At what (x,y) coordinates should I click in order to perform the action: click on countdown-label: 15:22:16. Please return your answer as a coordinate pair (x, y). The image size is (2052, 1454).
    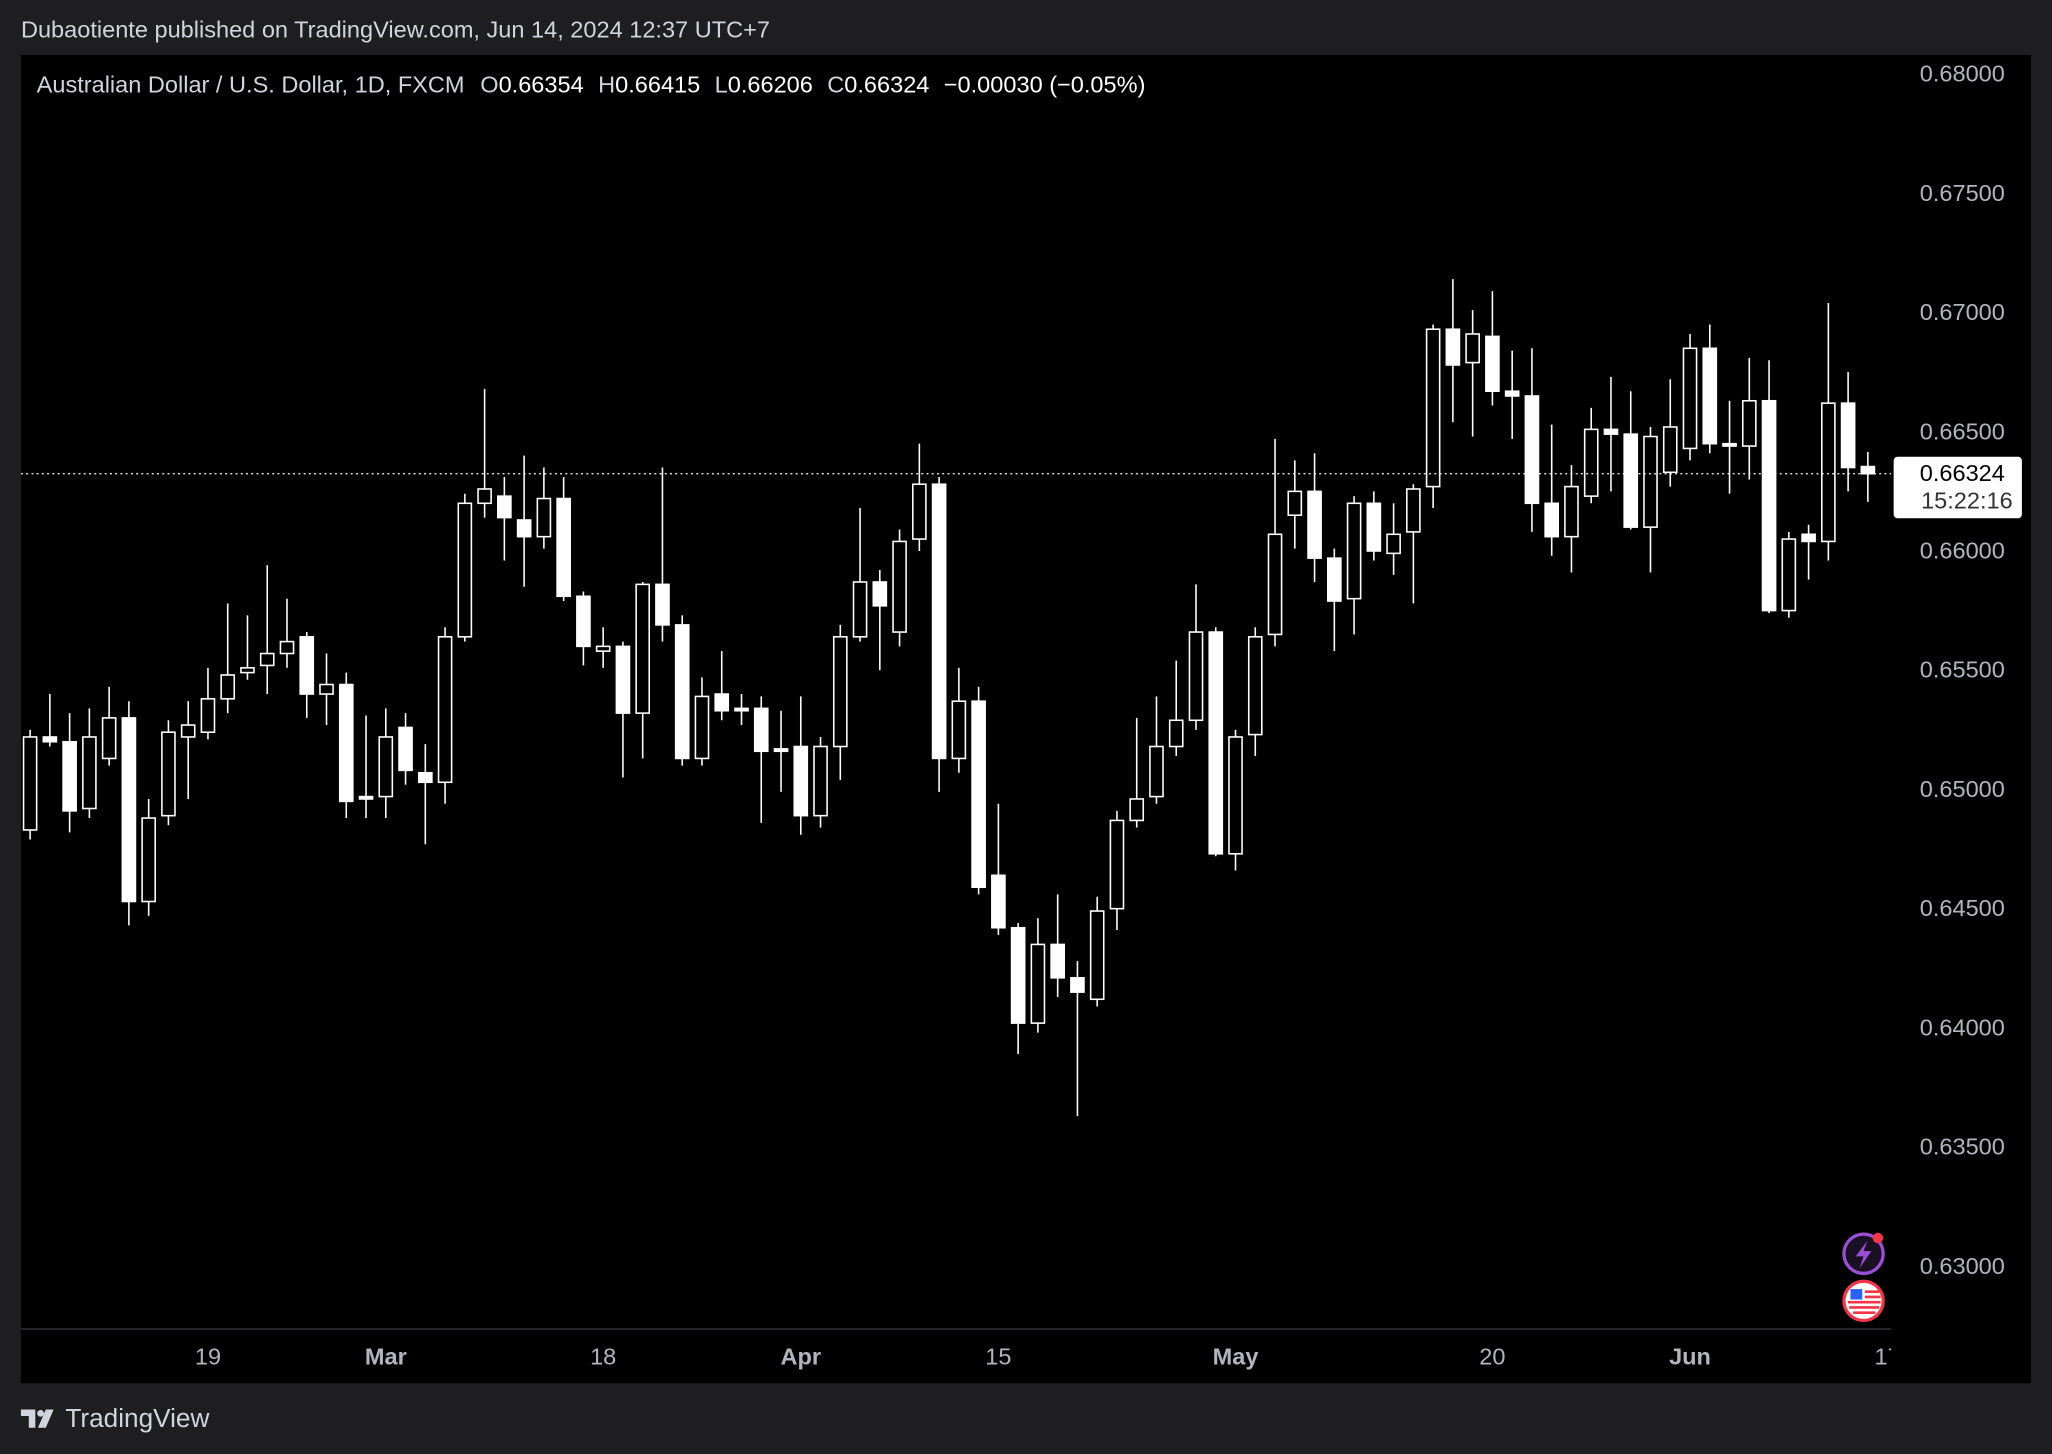
    Looking at the image, I should click on (1967, 501).